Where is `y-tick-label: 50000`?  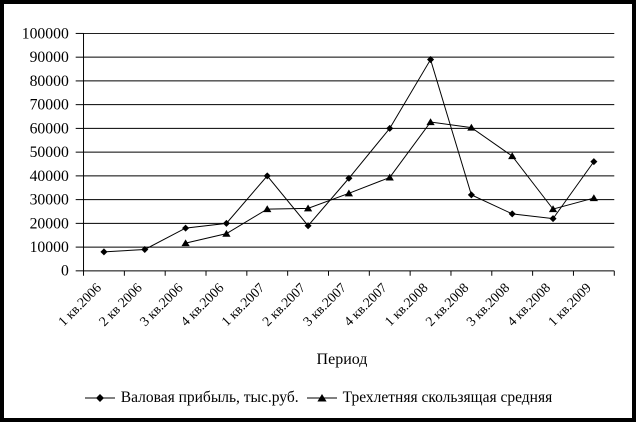 y-tick-label: 50000 is located at coordinates (49, 152).